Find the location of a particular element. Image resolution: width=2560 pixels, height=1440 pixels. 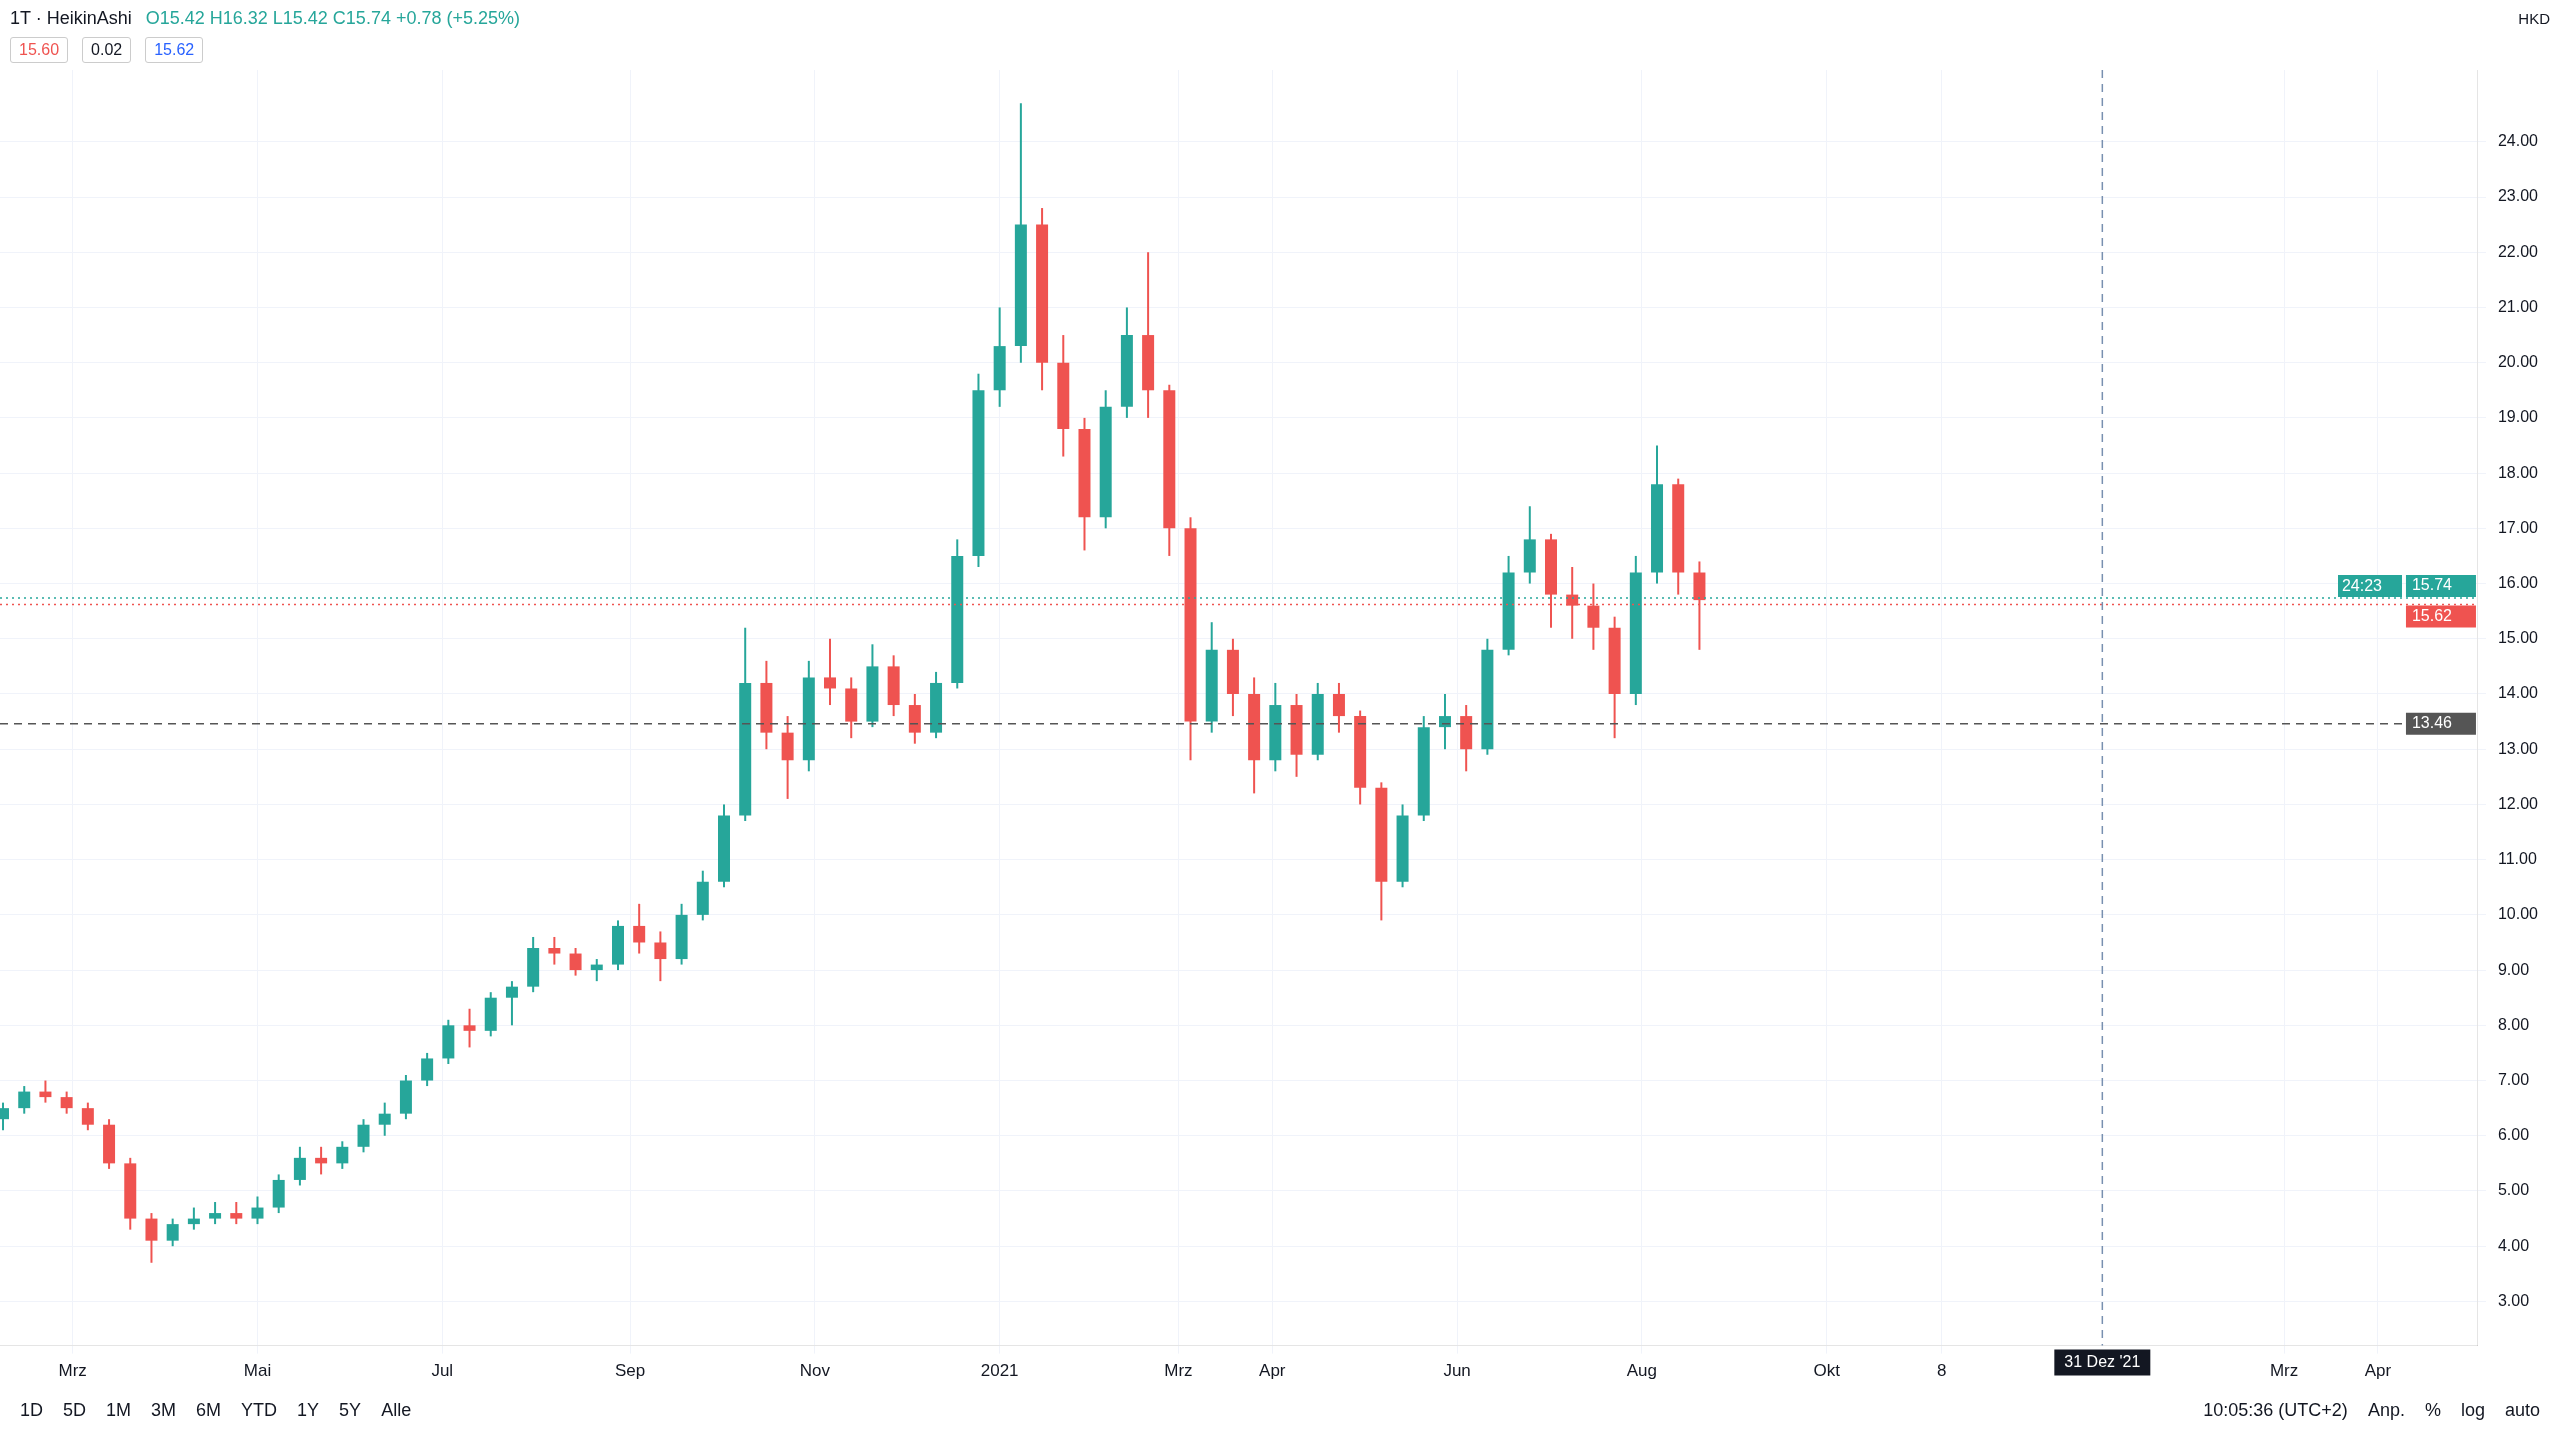

text: 1M is located at coordinates (119, 1410).